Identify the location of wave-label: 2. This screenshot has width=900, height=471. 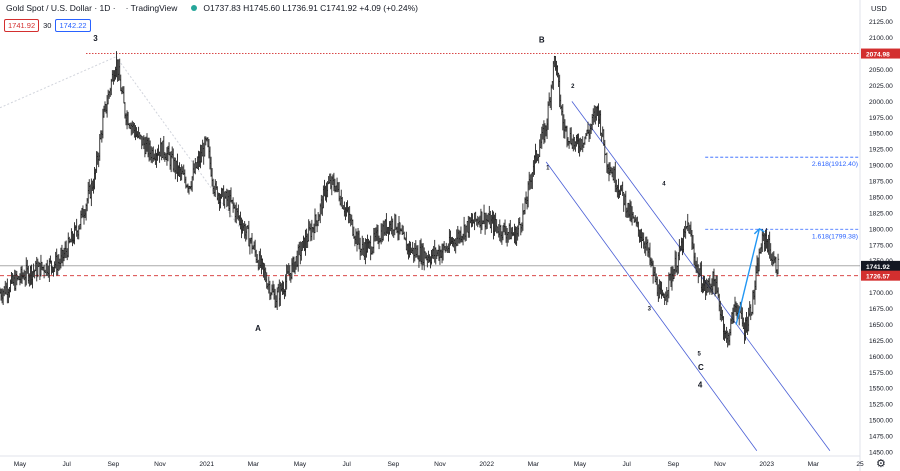
(573, 87).